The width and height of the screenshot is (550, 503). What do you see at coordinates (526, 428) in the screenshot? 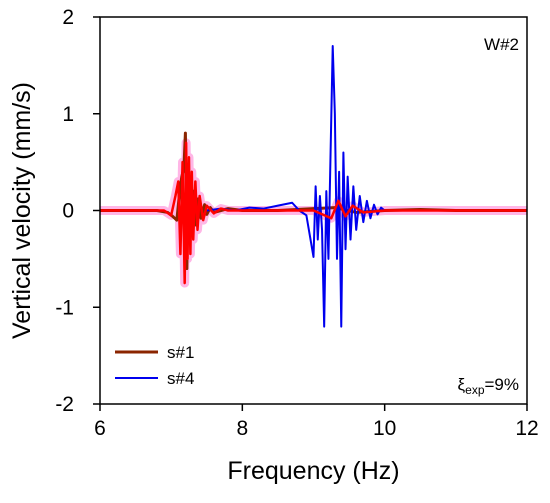
I see `x-tick-label-3: 12` at bounding box center [526, 428].